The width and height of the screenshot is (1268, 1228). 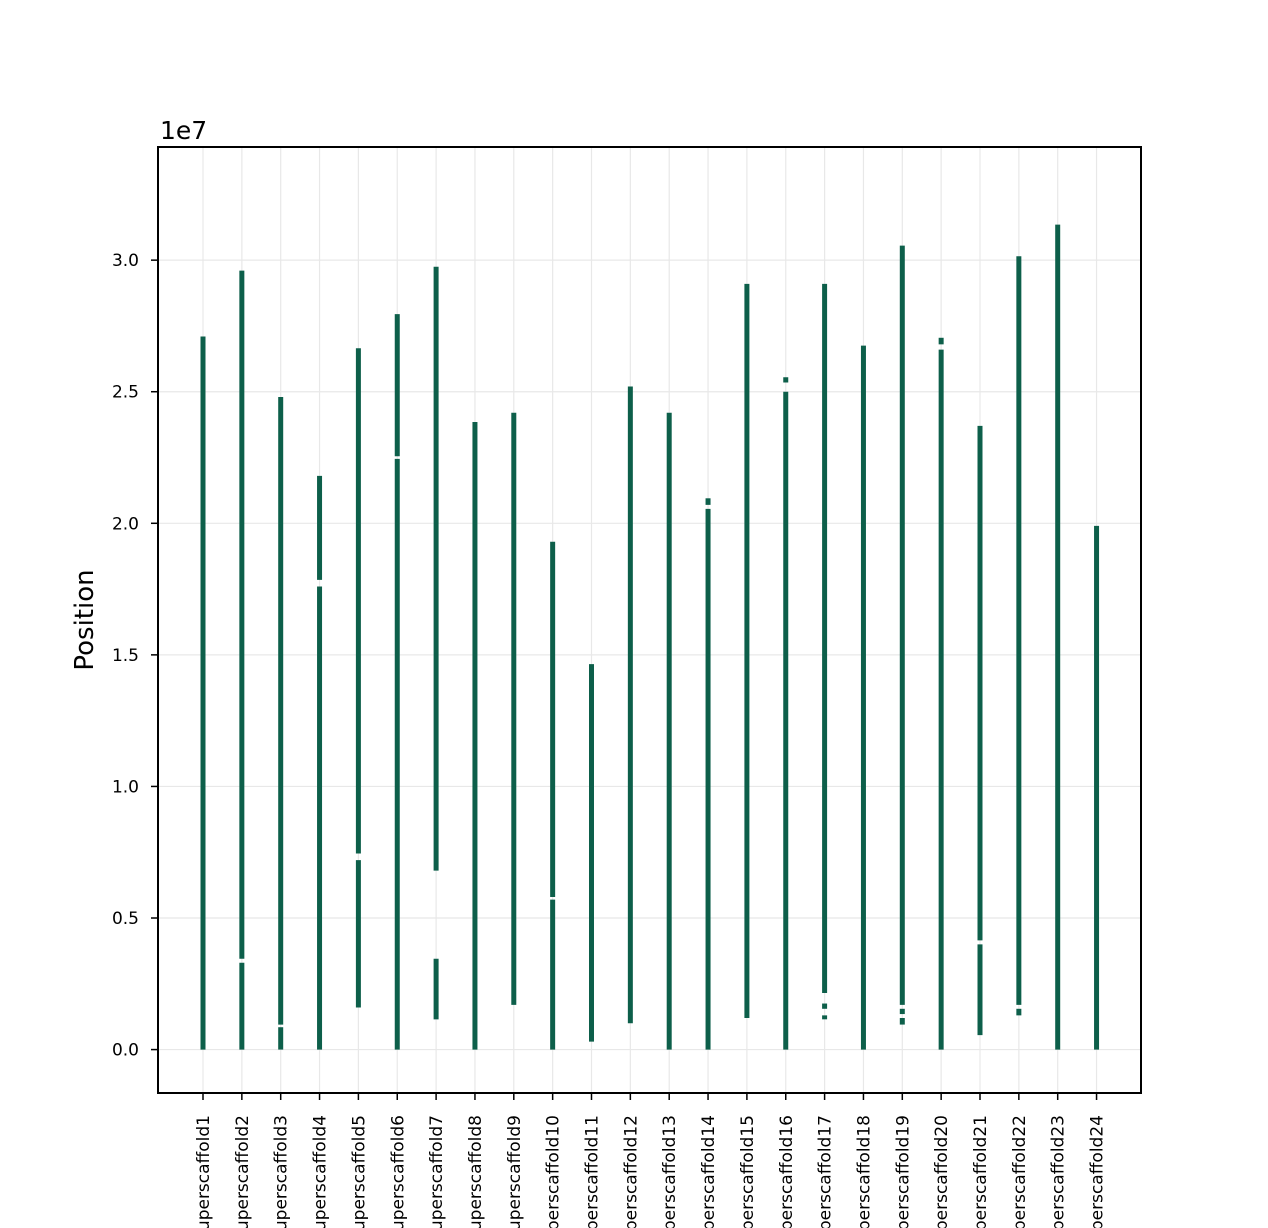 What do you see at coordinates (321, 1171) in the screenshot?
I see `x-tick-label: superscaffold4` at bounding box center [321, 1171].